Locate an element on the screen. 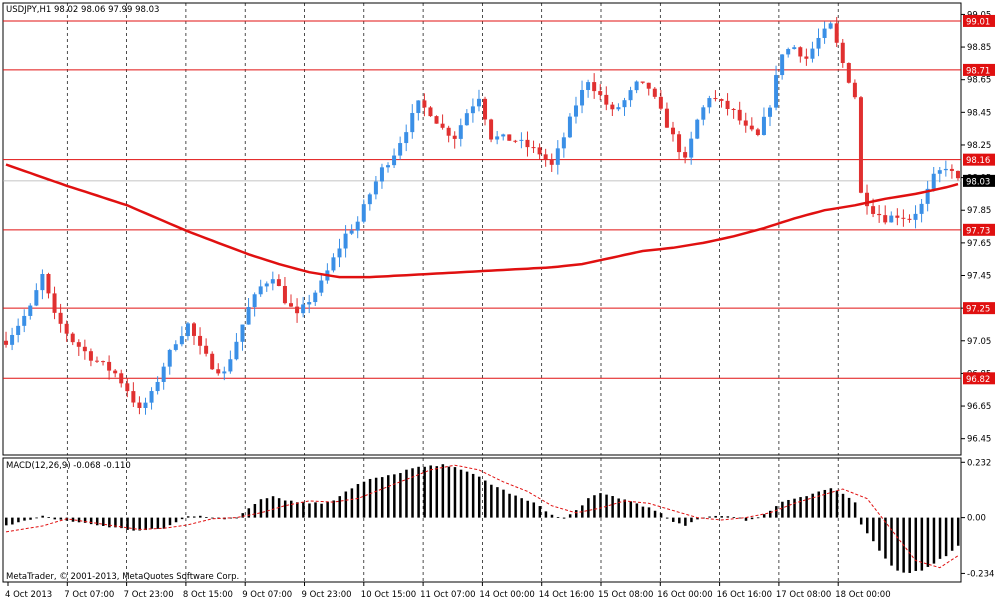 The image size is (1000, 604). macd-header: MACD(12,26,9) -0.068 -0.110 is located at coordinates (68, 466).